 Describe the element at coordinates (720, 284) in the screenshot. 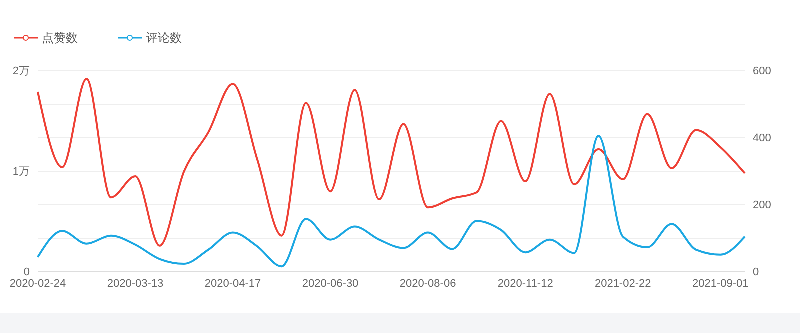

I see `x-tick-label: 2021-09-01` at that location.